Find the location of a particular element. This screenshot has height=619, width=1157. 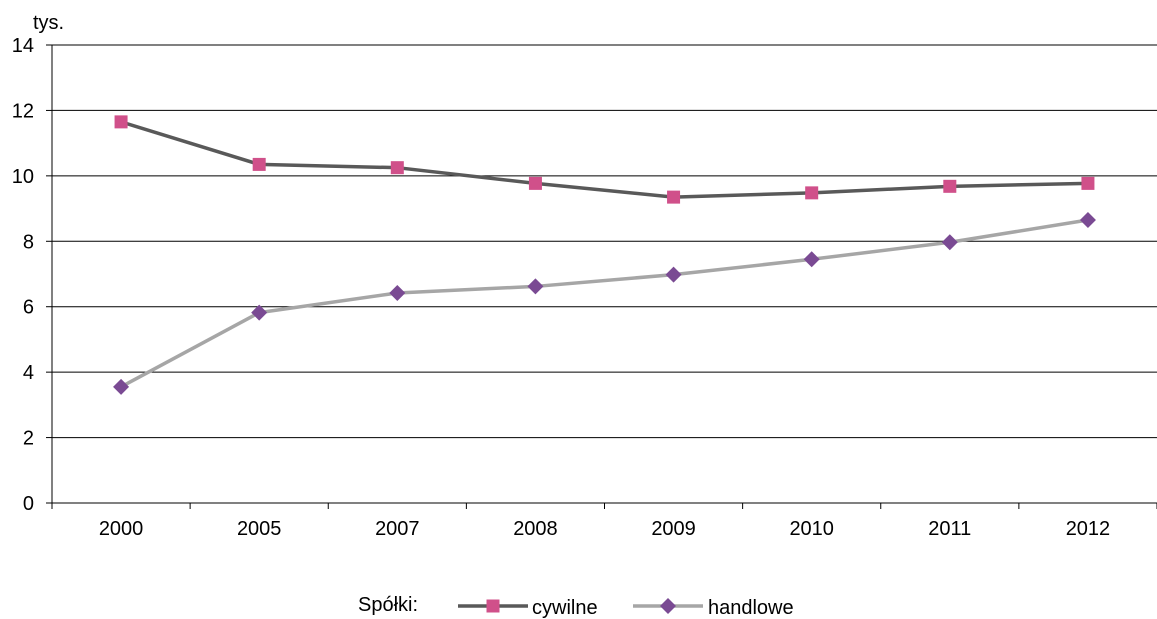

legend-label-cywilne: cywilne is located at coordinates (565, 608).